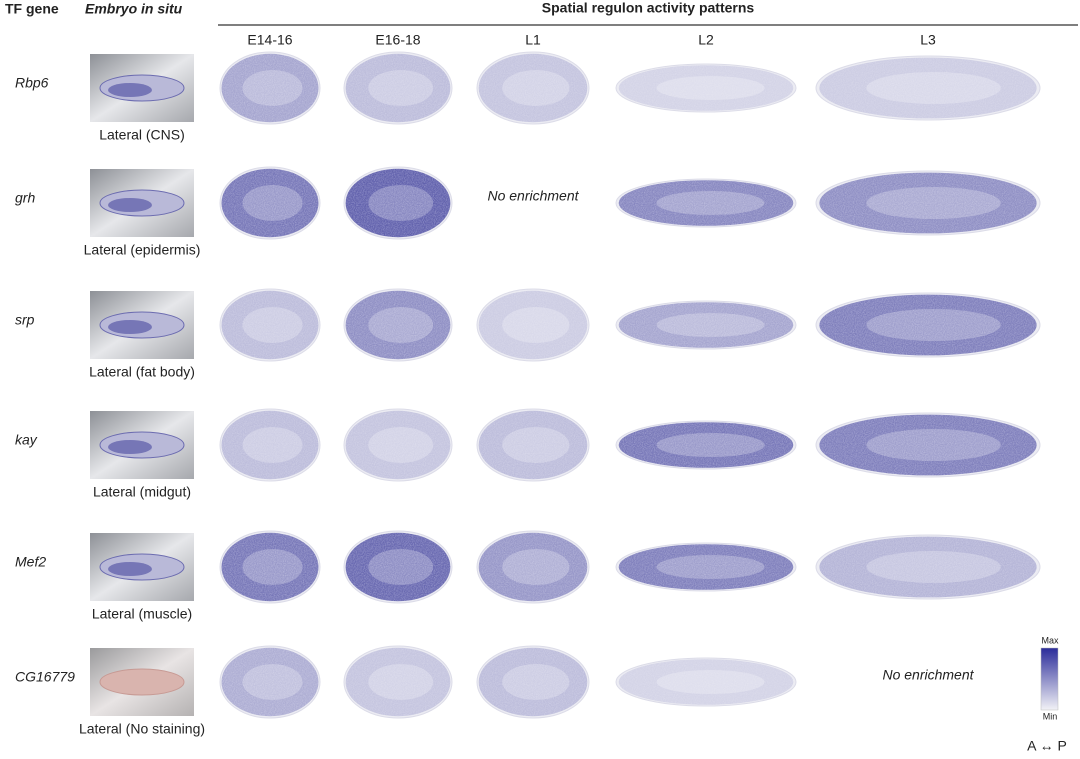 The width and height of the screenshot is (1080, 759). Describe the element at coordinates (142, 250) in the screenshot. I see `insitu-label: Lateral (epidermis)` at that location.